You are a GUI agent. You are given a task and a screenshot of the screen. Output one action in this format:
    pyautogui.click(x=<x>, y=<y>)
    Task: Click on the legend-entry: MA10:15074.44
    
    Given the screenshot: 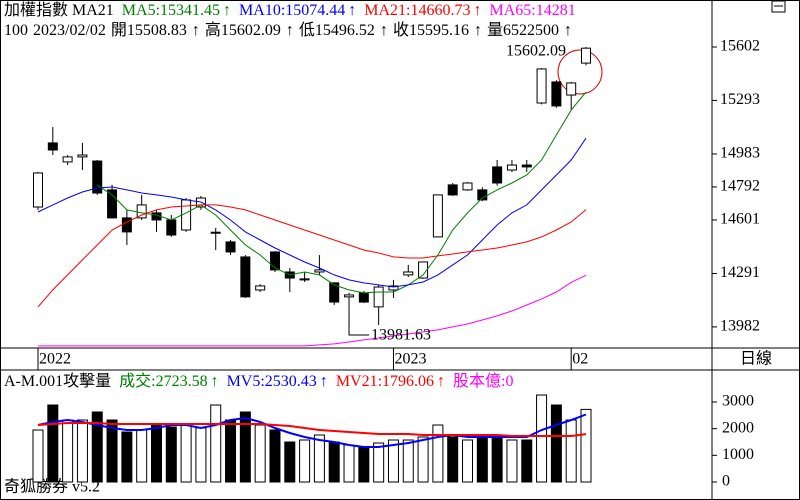 What is the action you would take?
    pyautogui.click(x=292, y=10)
    